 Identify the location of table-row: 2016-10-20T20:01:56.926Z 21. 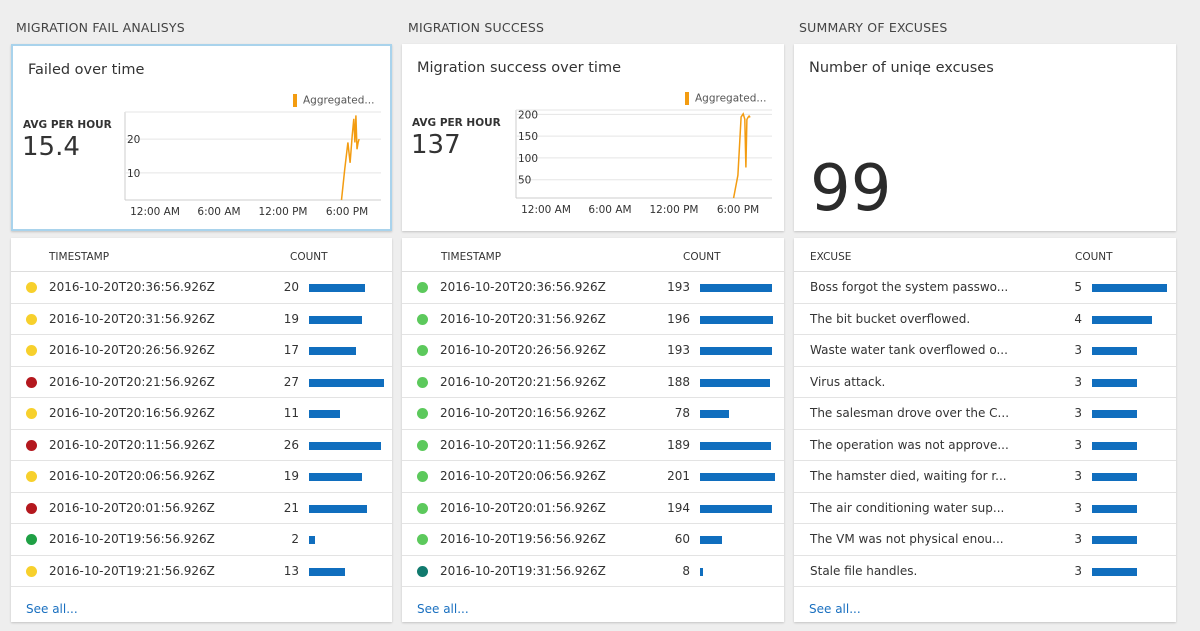
(201, 508).